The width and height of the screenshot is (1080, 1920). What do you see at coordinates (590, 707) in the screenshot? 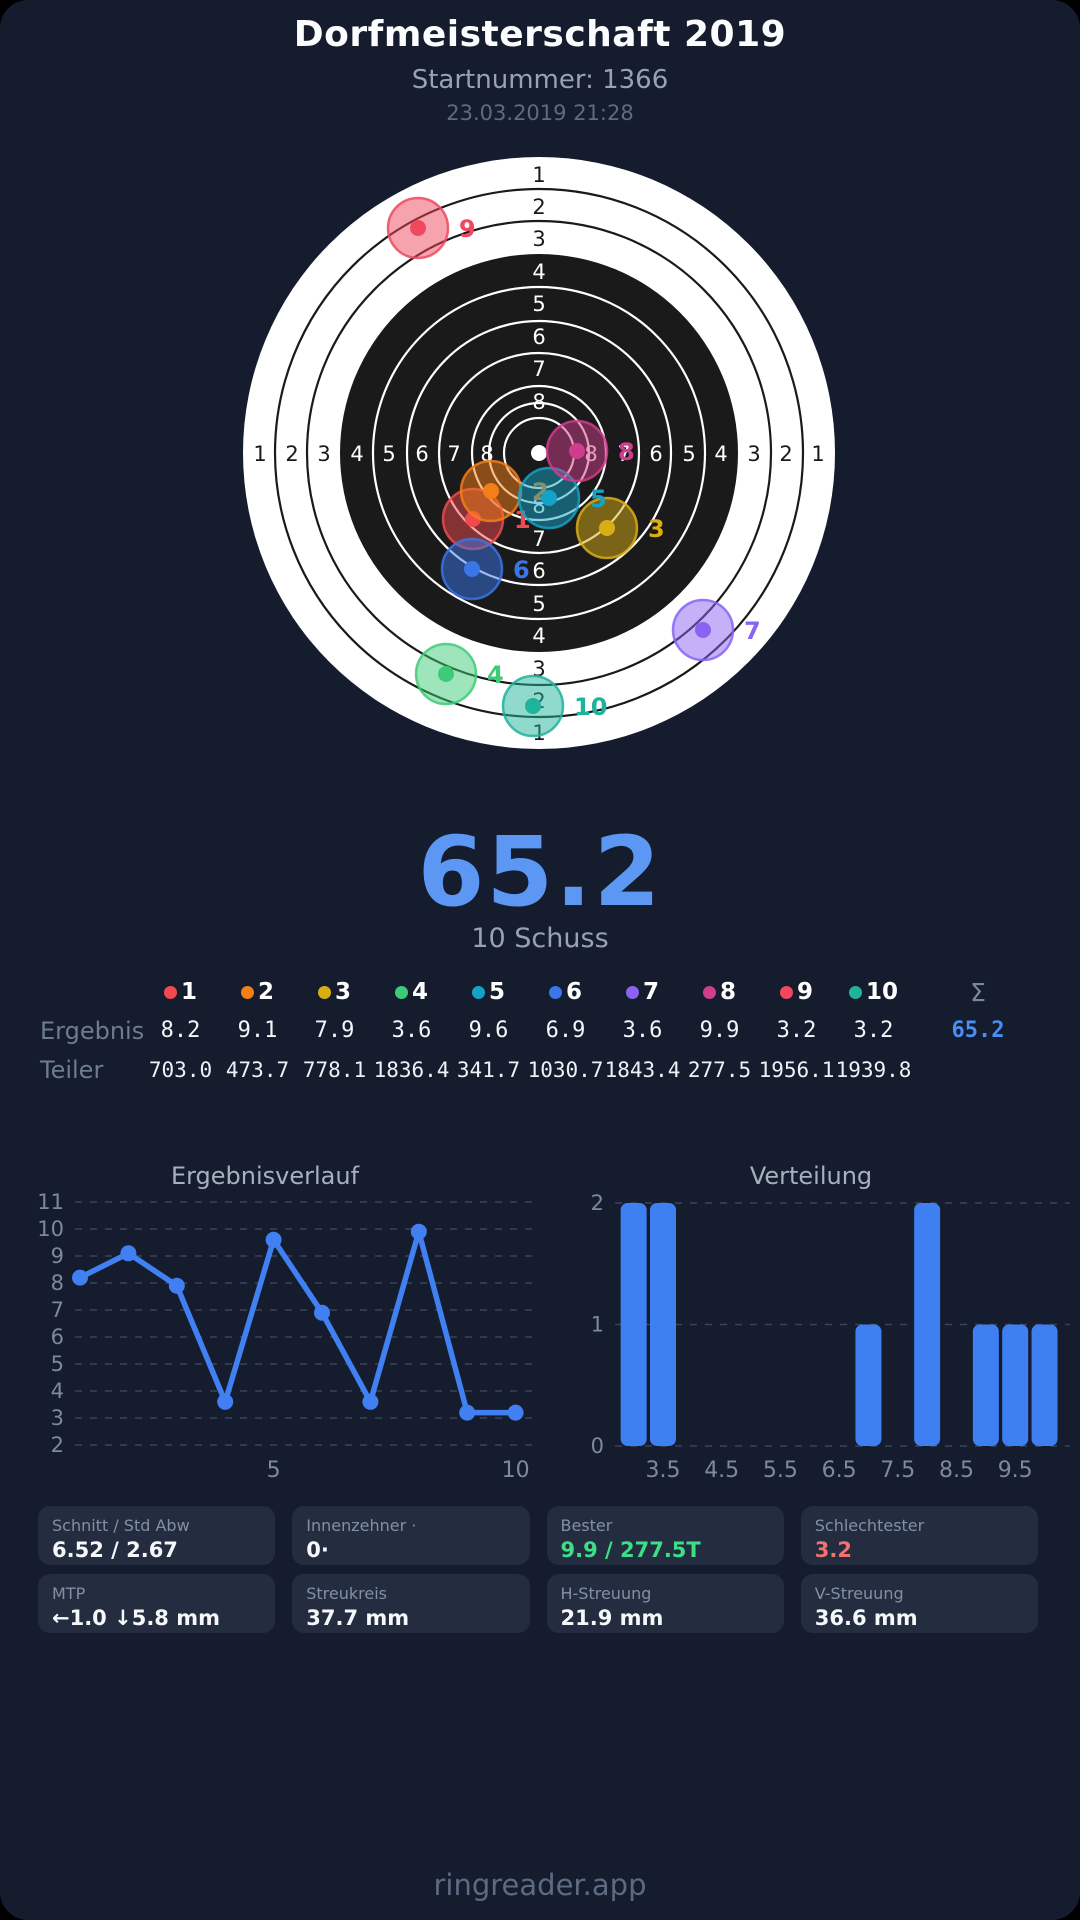
I see `shot-number-label: 10` at bounding box center [590, 707].